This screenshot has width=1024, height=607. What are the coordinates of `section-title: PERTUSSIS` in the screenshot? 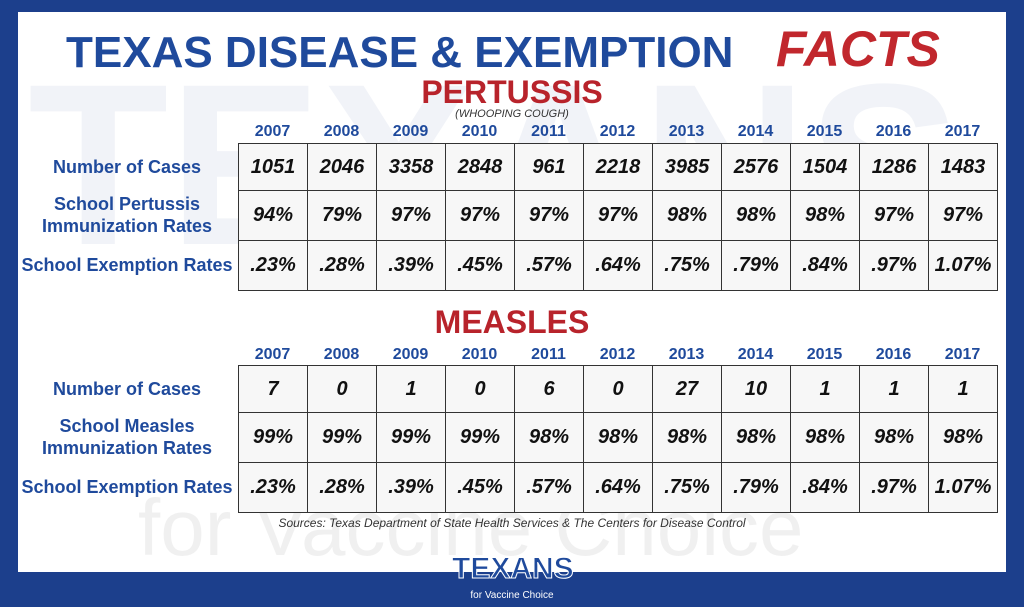 It's located at (512, 92).